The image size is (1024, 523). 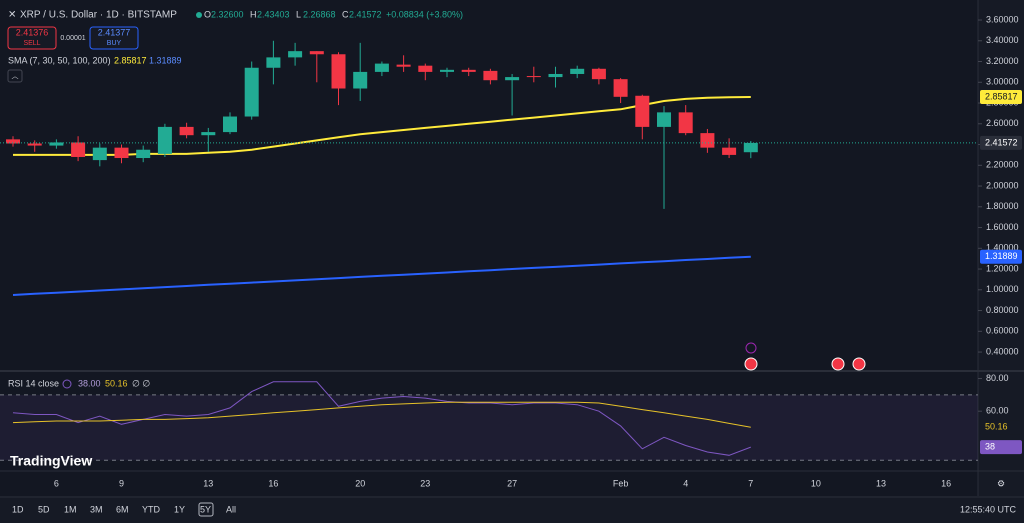 I want to click on sma-yellow-axis-label-box, so click(x=1001, y=96).